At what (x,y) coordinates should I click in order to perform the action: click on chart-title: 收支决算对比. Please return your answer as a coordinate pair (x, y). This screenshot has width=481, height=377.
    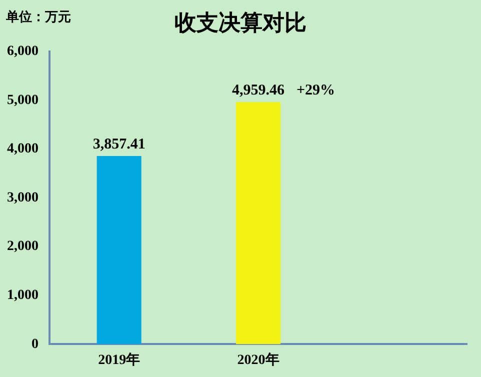
    Looking at the image, I should click on (240, 22).